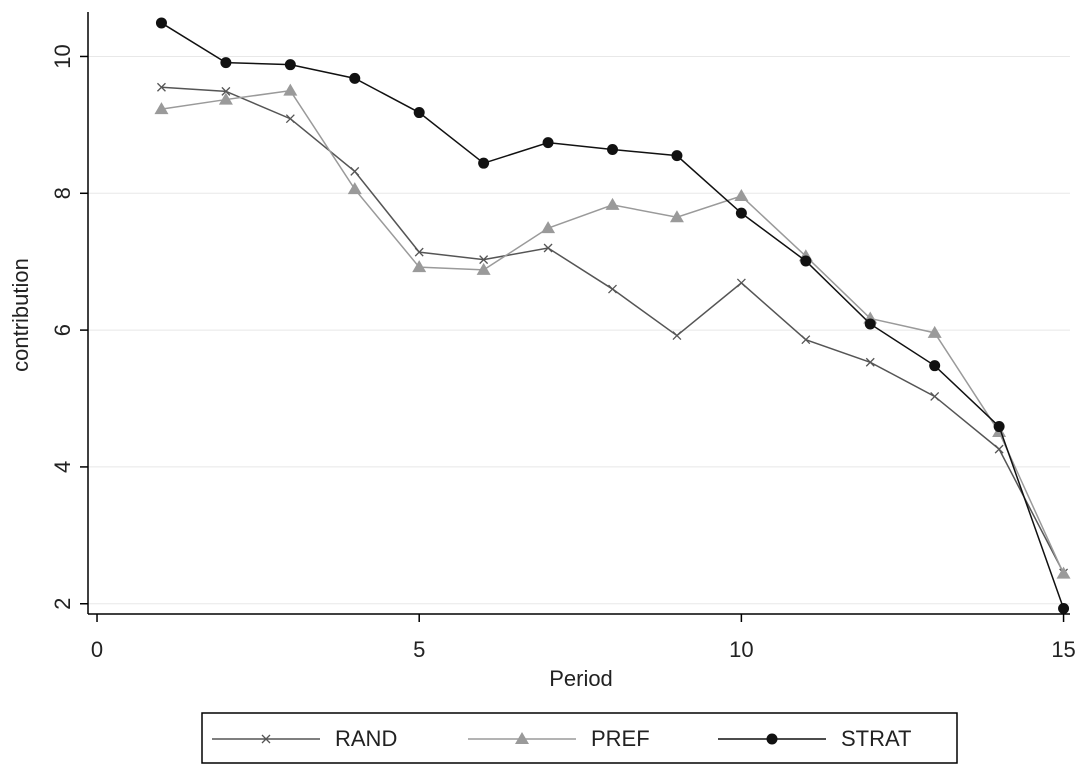 The width and height of the screenshot is (1087, 766). What do you see at coordinates (419, 649) in the screenshot?
I see `x-tick-label: 5` at bounding box center [419, 649].